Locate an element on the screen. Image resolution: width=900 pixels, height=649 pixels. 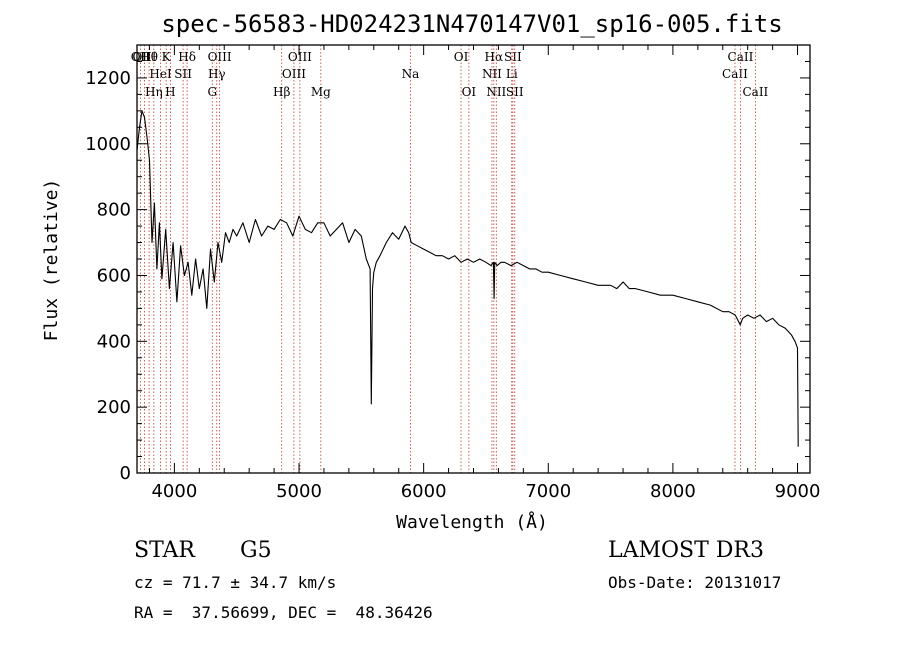
line-label: Na is located at coordinates (411, 74).